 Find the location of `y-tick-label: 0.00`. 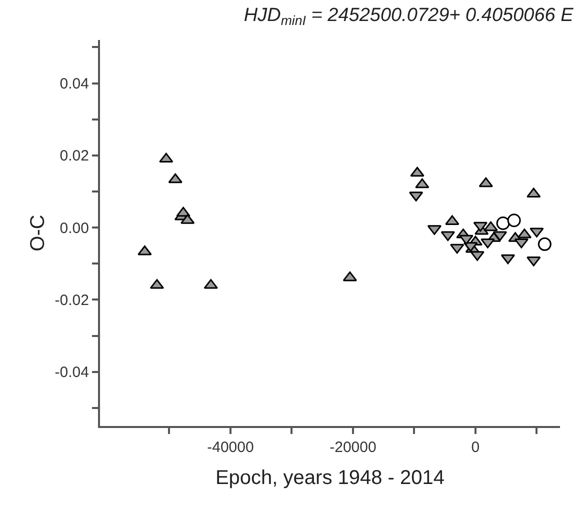

y-tick-label: 0.00 is located at coordinates (74, 228).